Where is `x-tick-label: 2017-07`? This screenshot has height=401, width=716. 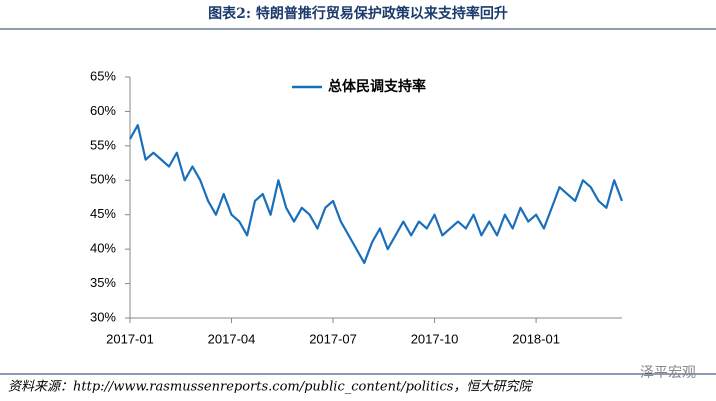
x-tick-label: 2017-07 is located at coordinates (333, 338).